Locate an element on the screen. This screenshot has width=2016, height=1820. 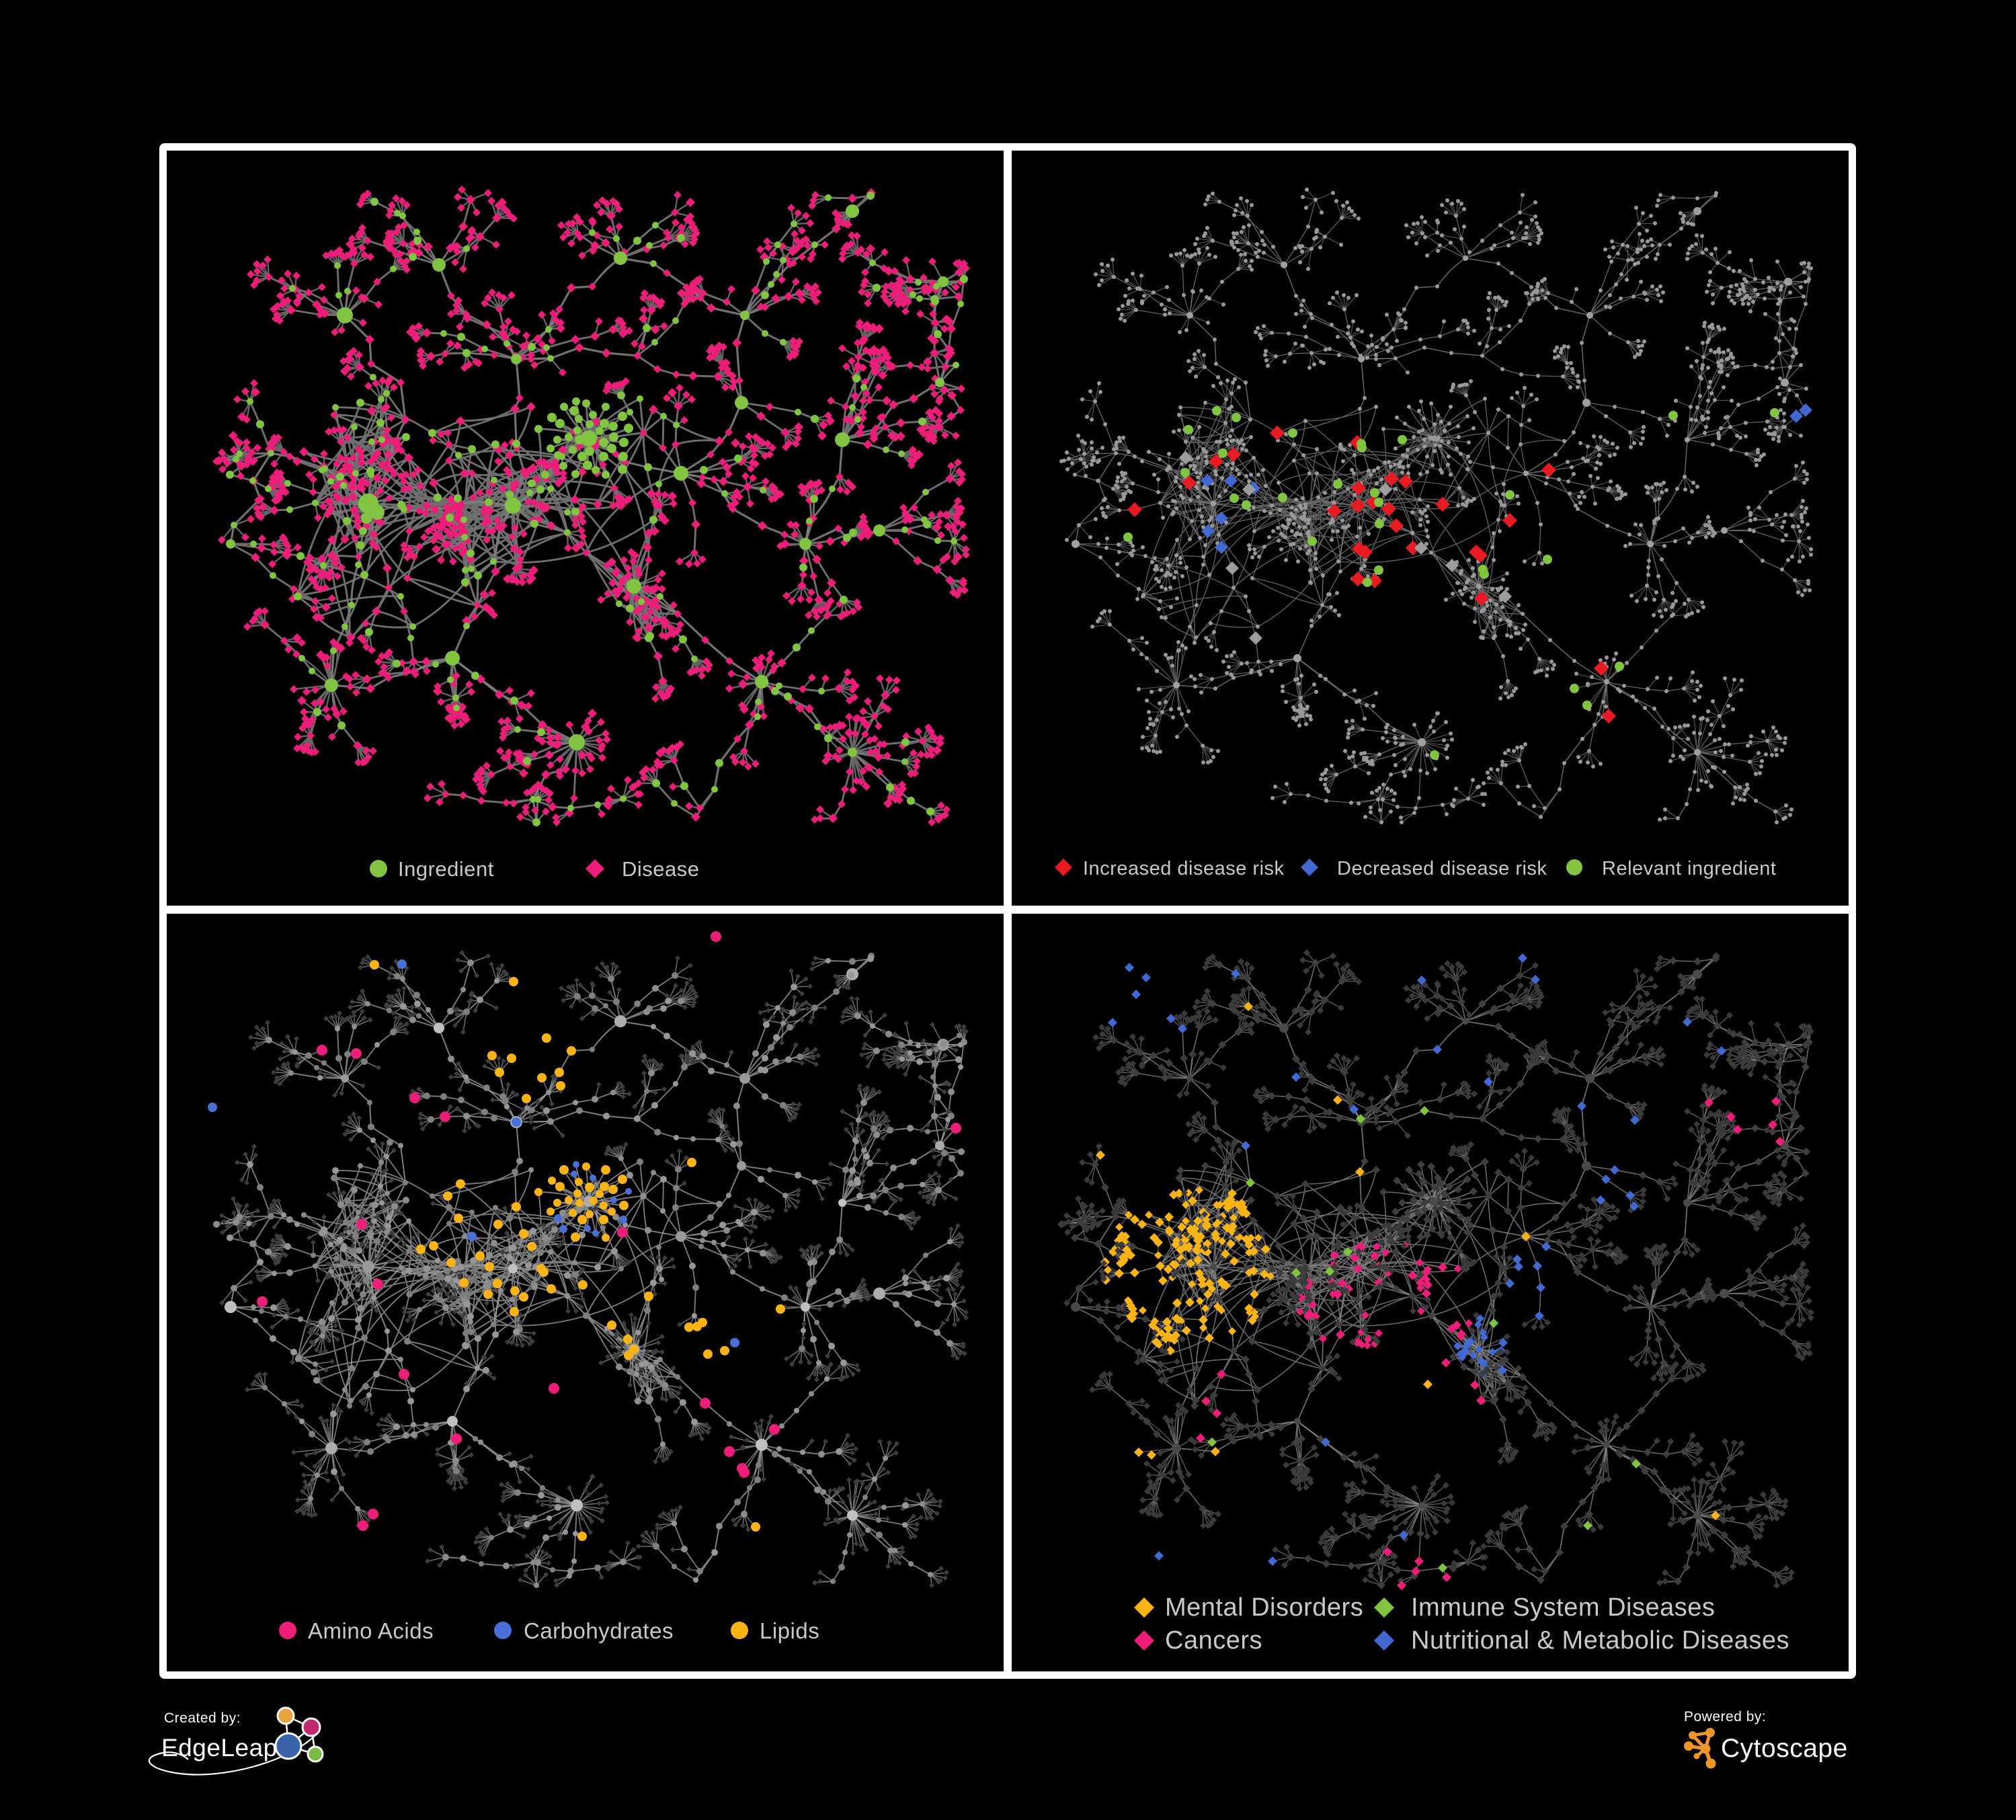
svg-text: Created by: is located at coordinates (202, 1718).